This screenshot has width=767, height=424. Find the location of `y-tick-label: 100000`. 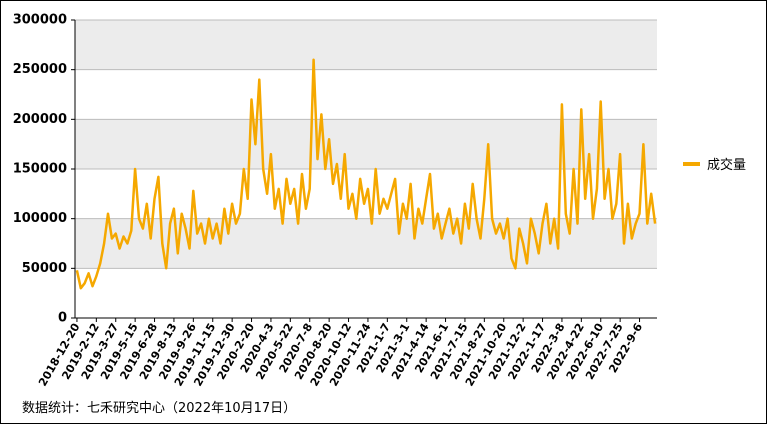

y-tick-label: 100000 is located at coordinates (40, 218).